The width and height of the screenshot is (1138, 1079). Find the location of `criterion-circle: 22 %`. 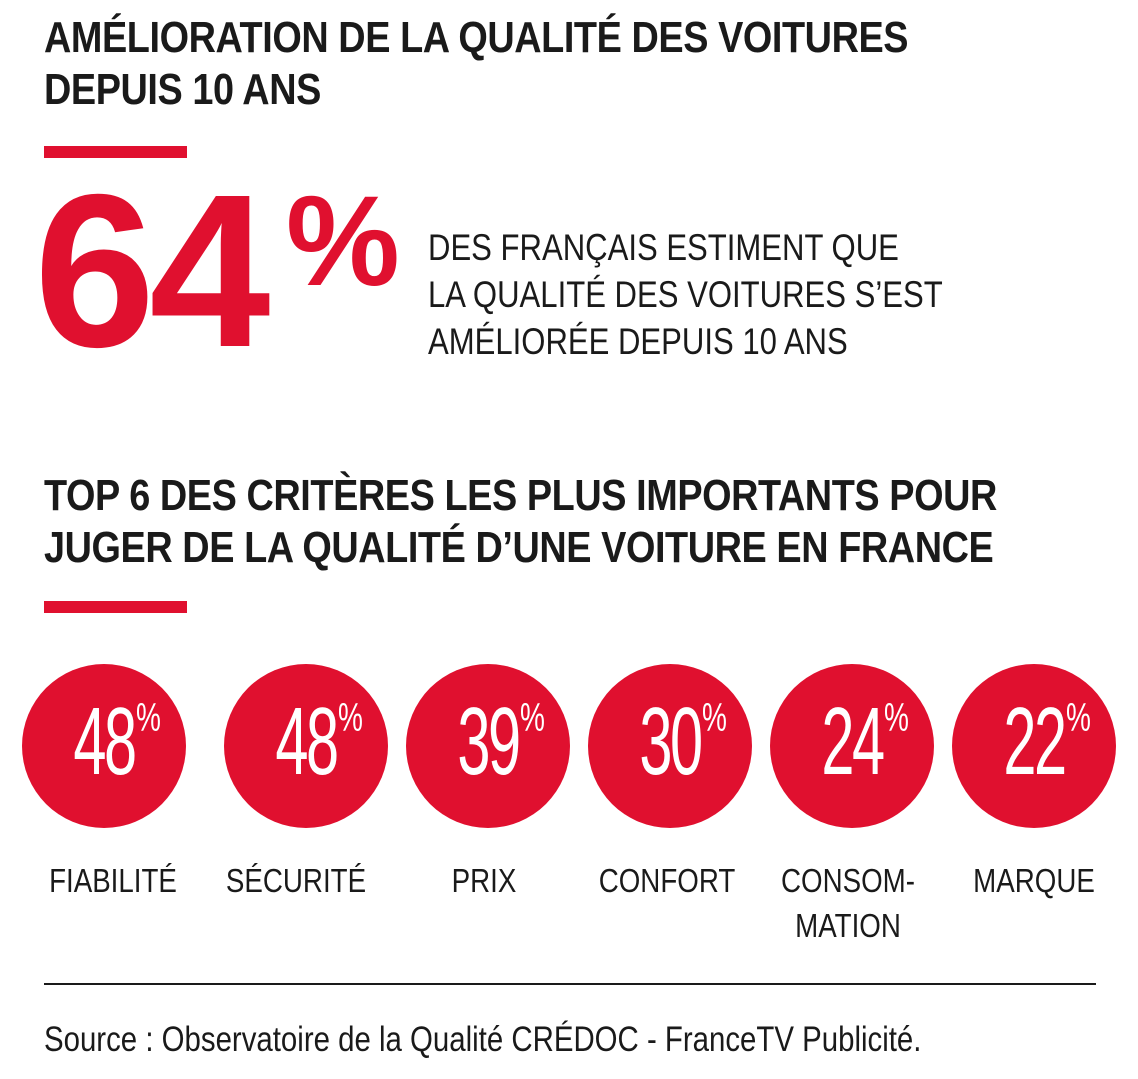

criterion-circle: 22 % is located at coordinates (1034, 746).